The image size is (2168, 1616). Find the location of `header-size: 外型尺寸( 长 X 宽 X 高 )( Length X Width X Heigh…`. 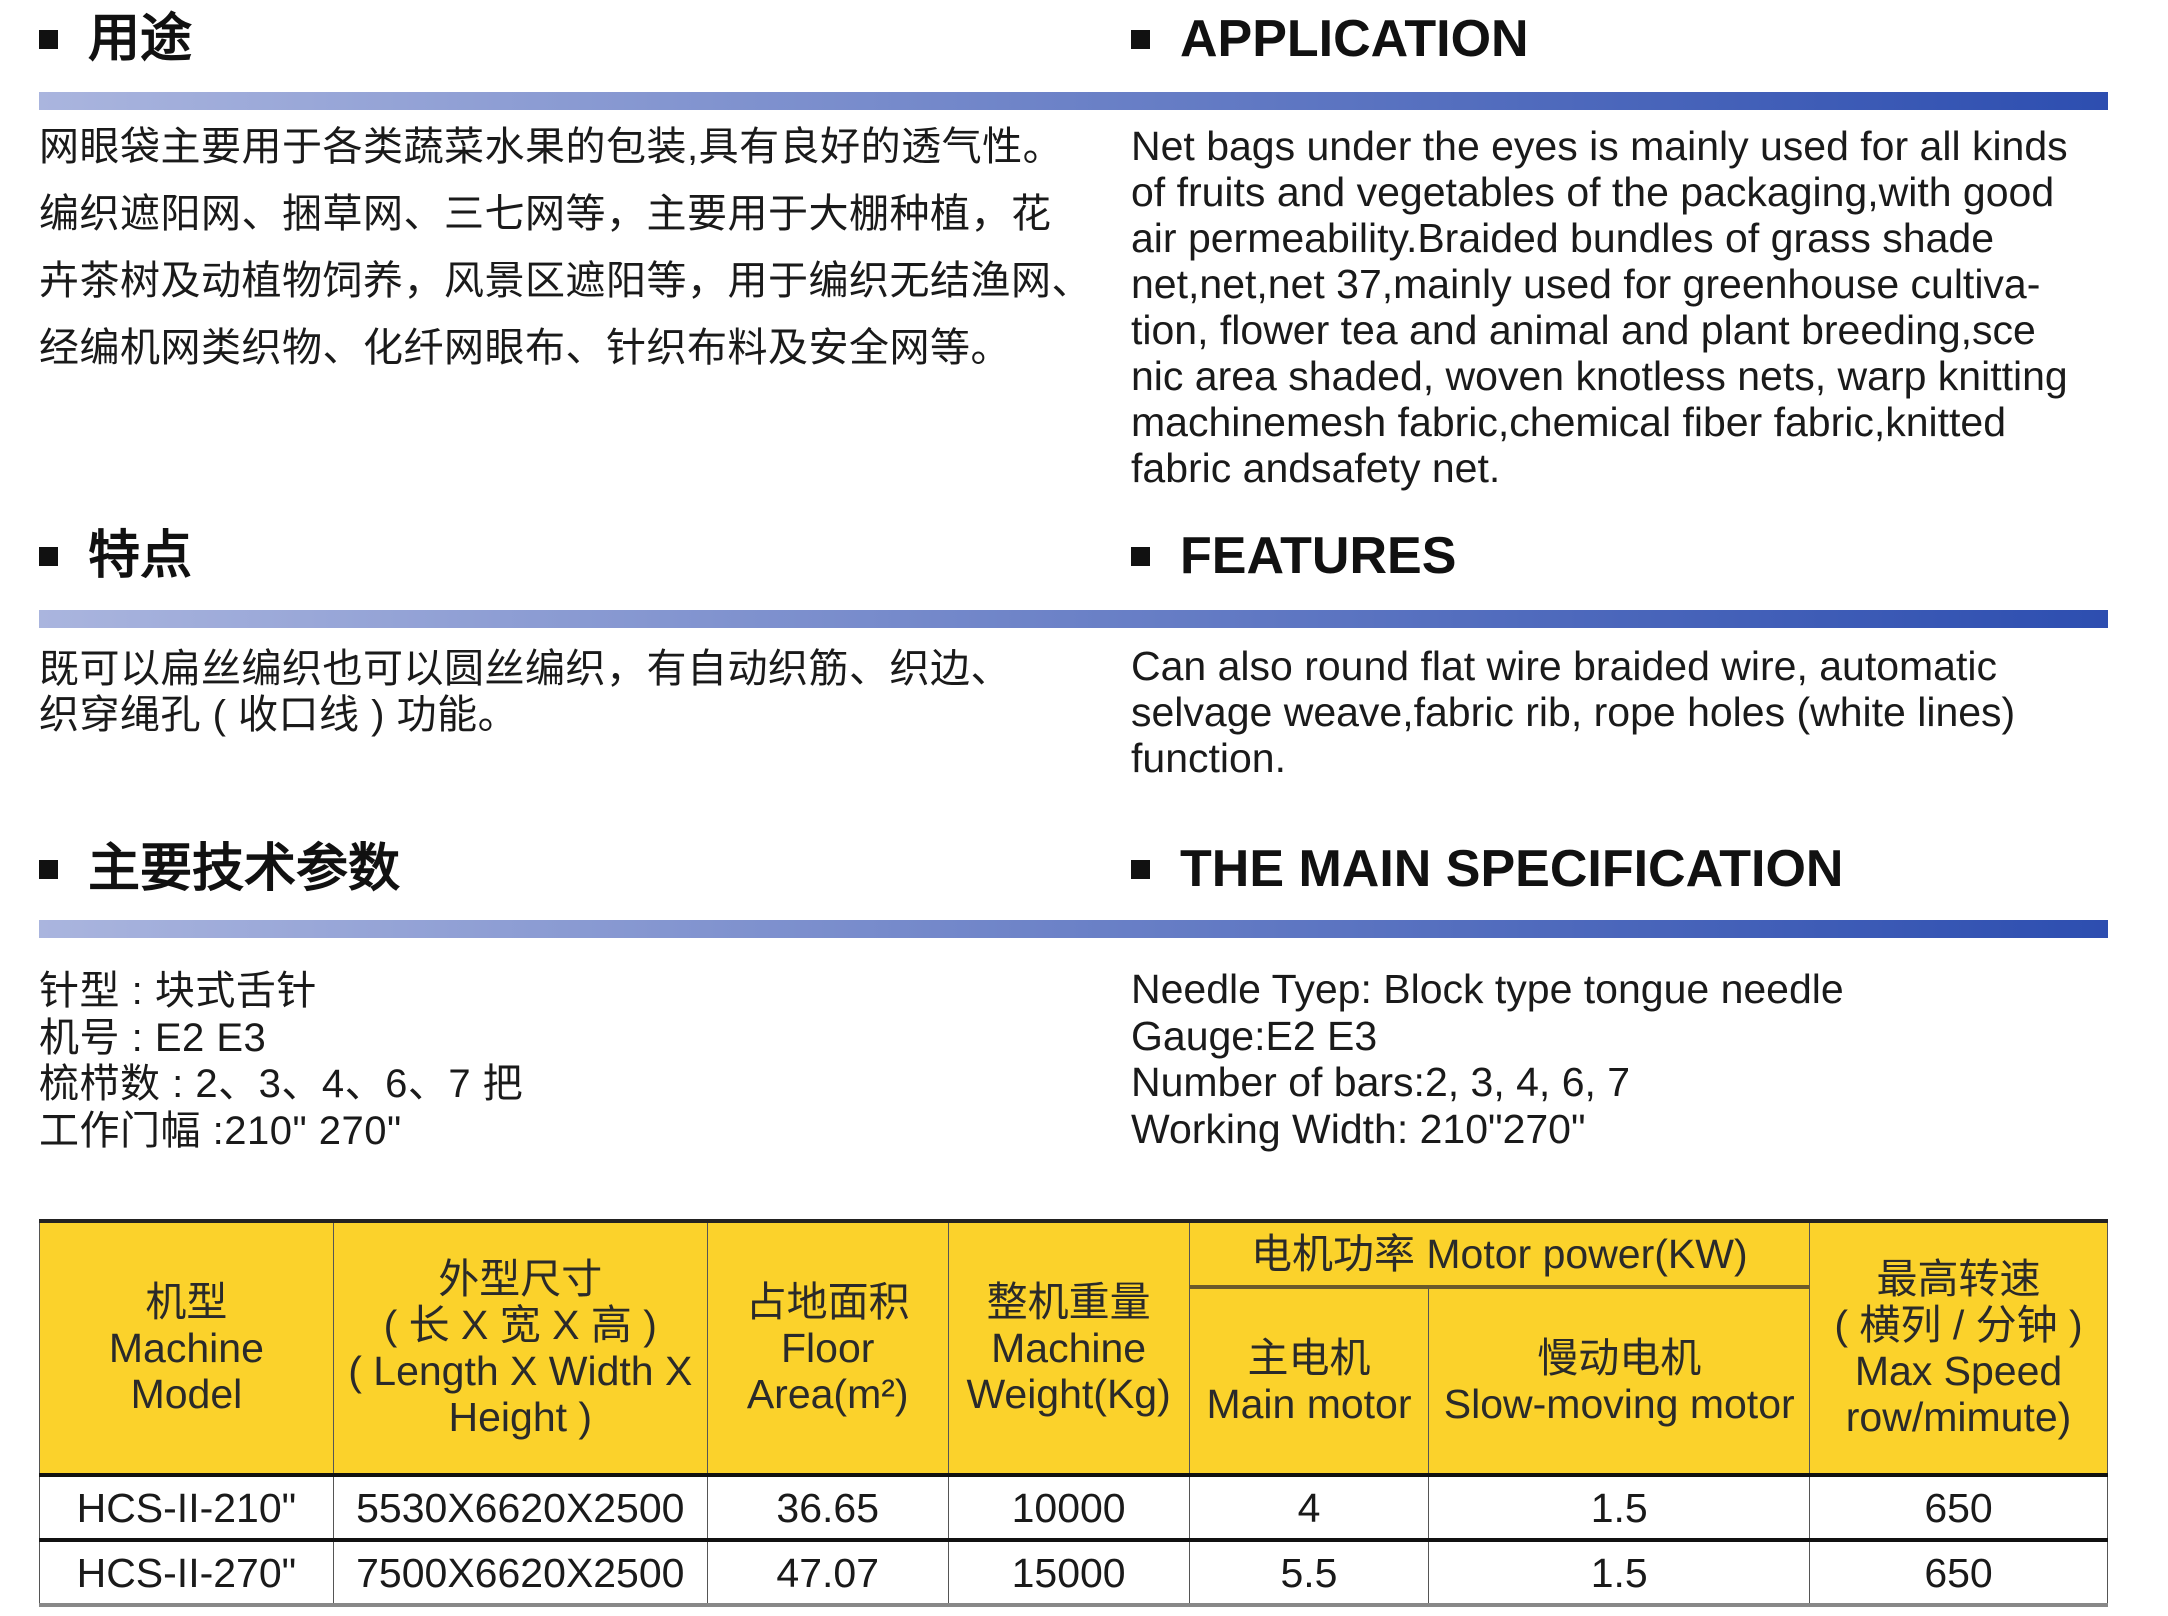

header-size: 外型尺寸( 长 X 宽 X 高 )( Length X Width X Heigh… is located at coordinates (520, 1347).